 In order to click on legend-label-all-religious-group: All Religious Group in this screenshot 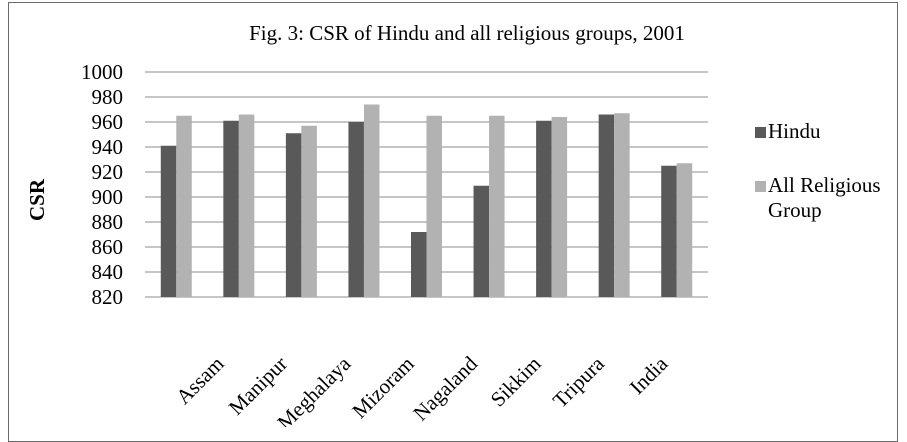, I will do `click(827, 197)`.